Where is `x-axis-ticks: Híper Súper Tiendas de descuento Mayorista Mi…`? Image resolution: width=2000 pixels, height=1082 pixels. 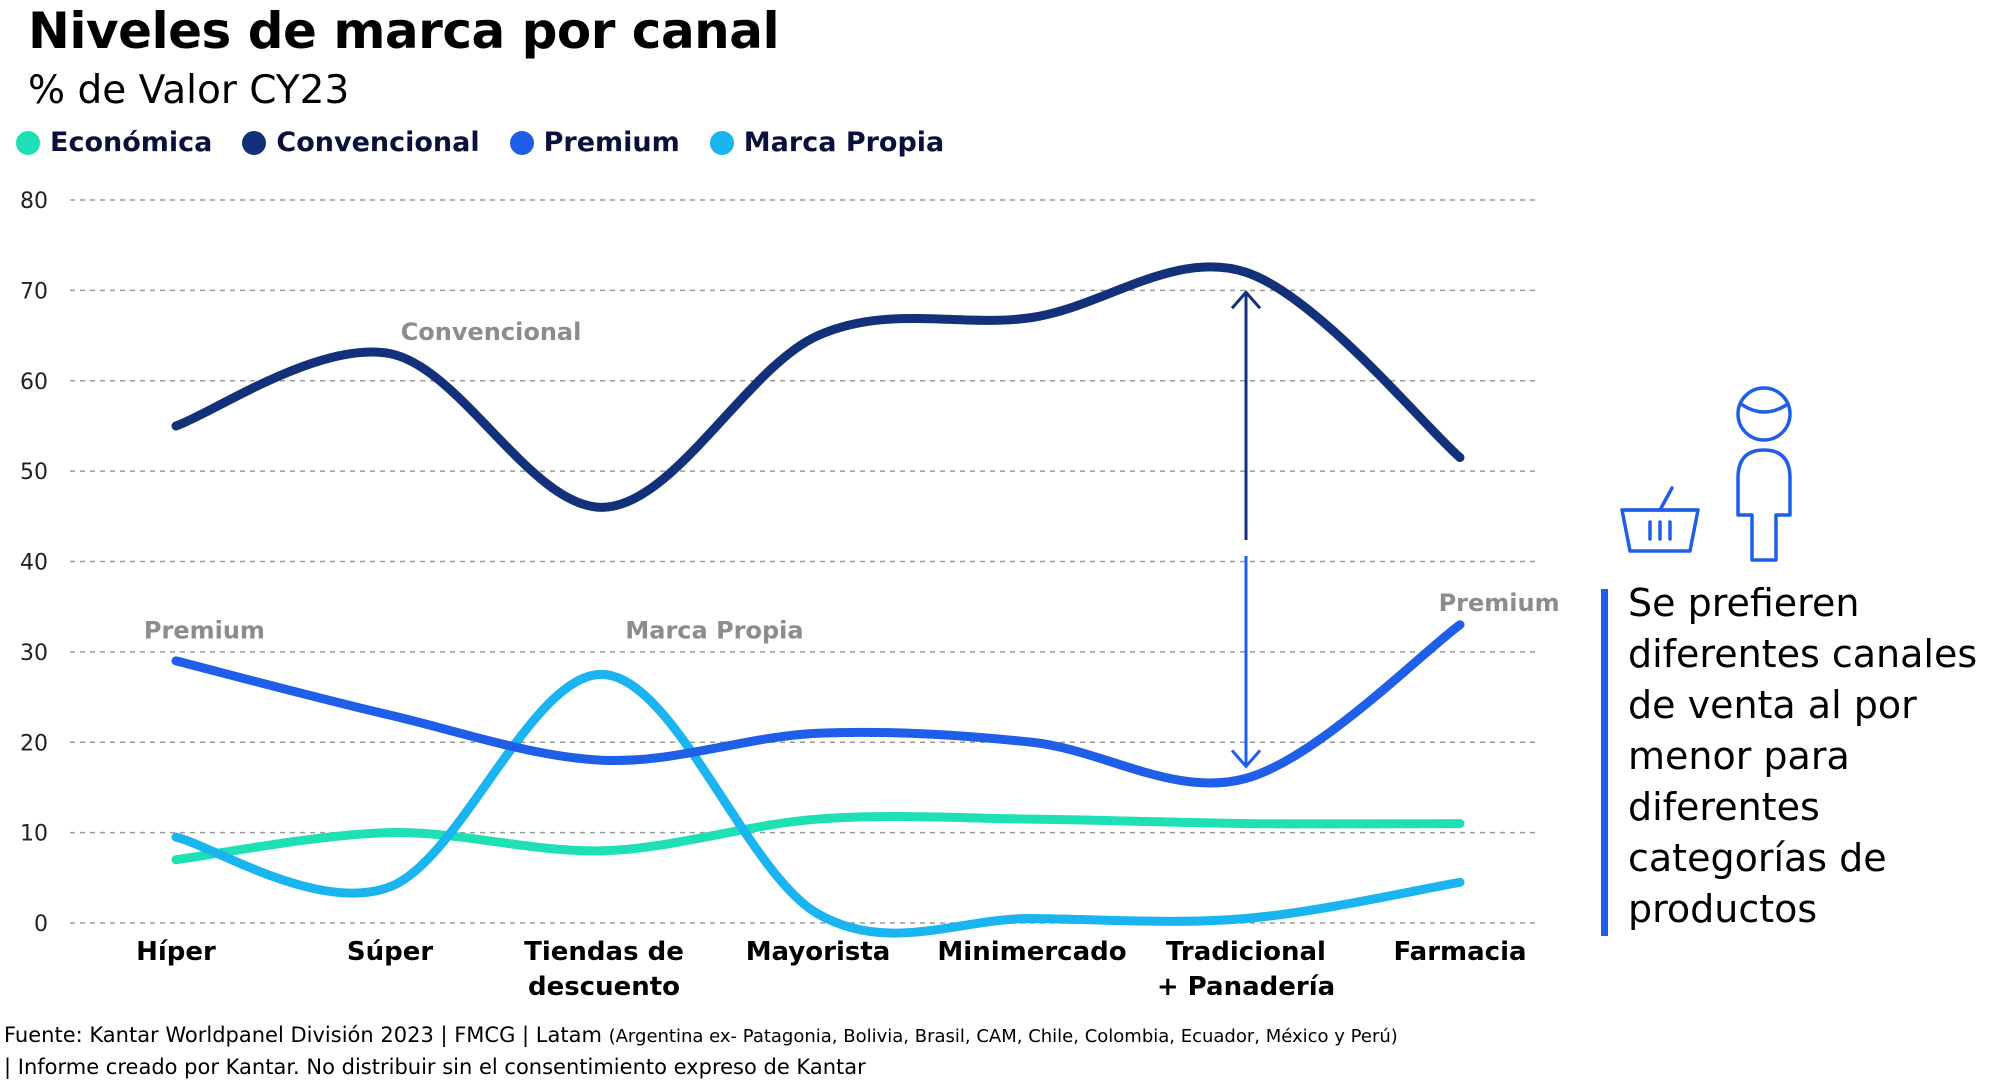 x-axis-ticks: Híper Súper Tiendas de descuento Mayorista Mi… is located at coordinates (831, 969).